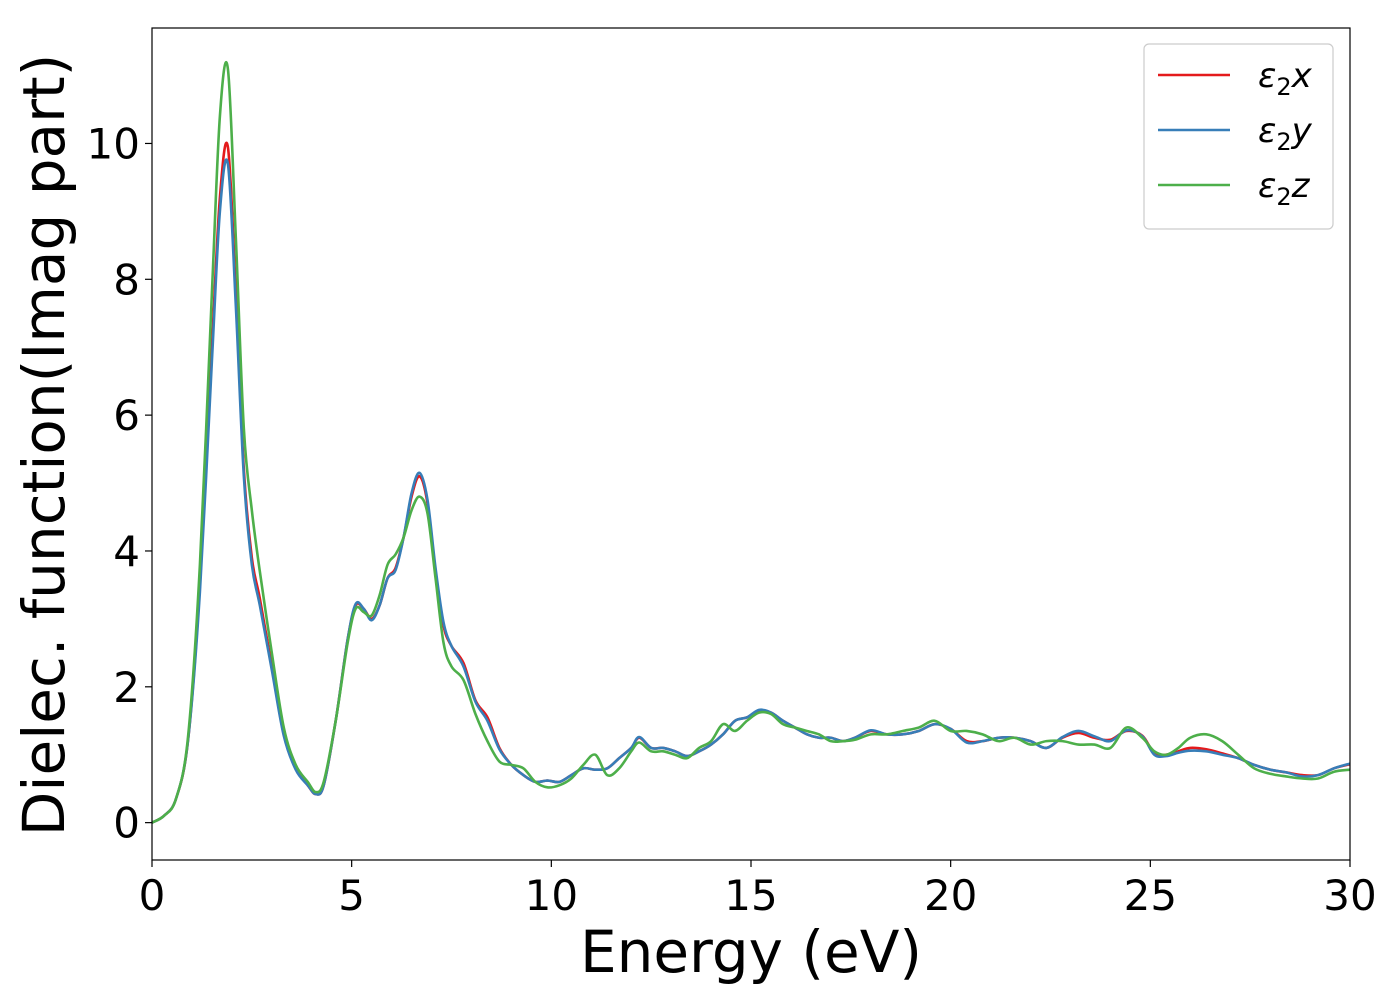  I want to click on legend-label-z: ε2z, so click(1284, 188).